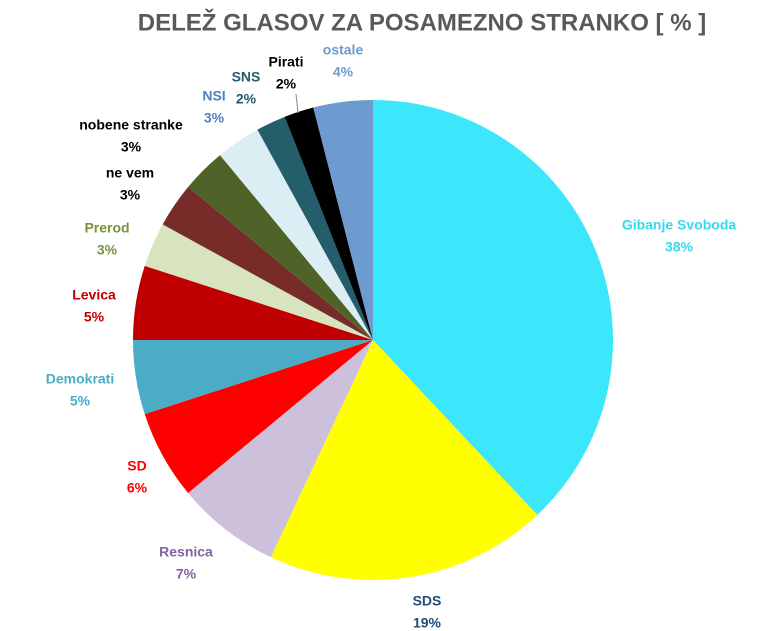 This screenshot has height=631, width=768. I want to click on slice-label: Pirati, so click(285, 62).